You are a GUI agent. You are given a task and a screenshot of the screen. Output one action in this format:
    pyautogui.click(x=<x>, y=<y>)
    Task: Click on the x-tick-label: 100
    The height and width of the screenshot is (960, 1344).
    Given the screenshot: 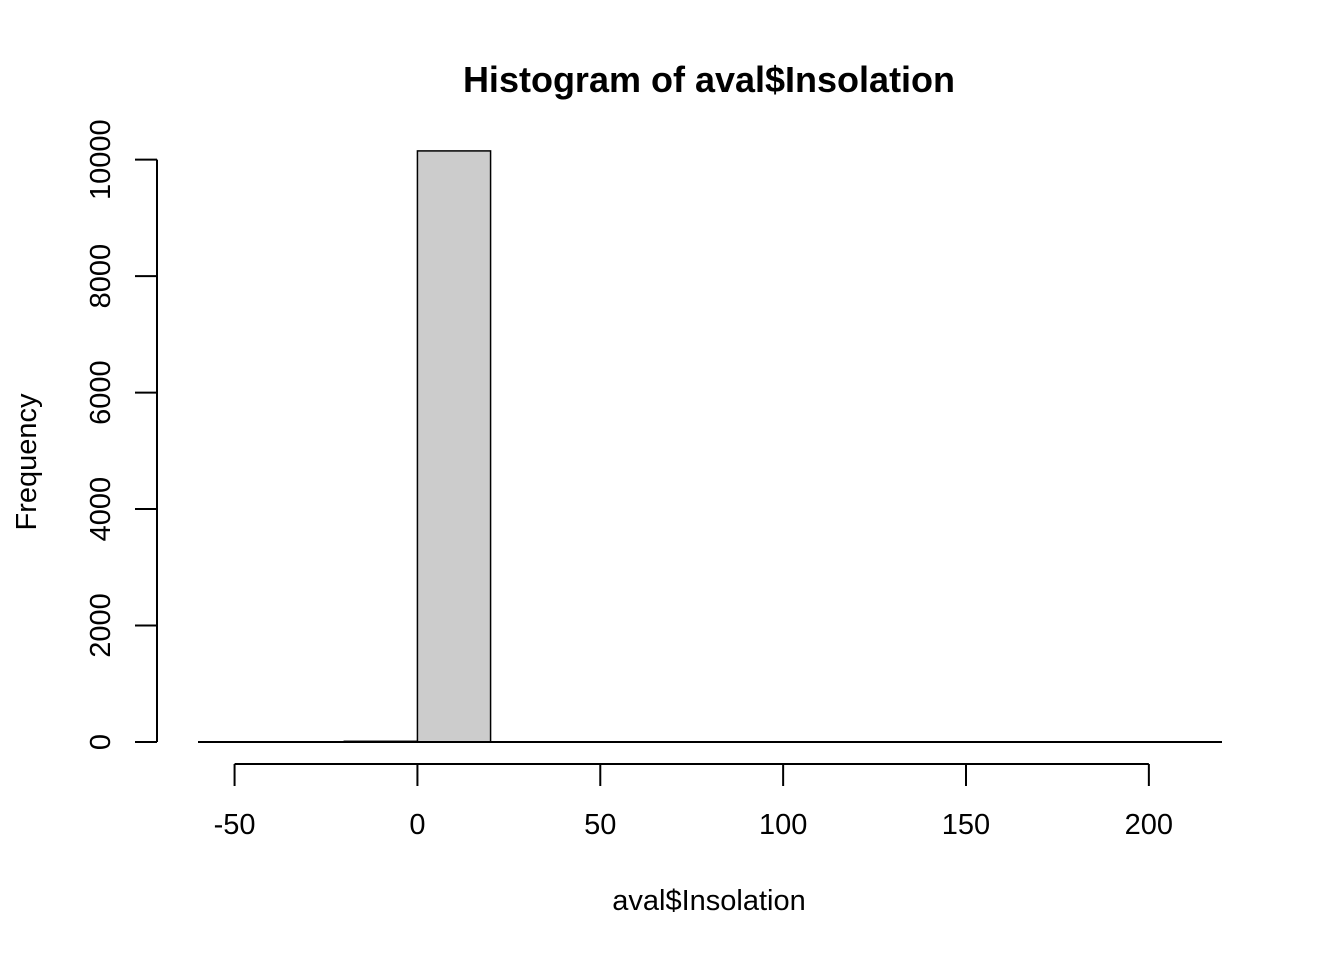 What is the action you would take?
    pyautogui.click(x=783, y=825)
    